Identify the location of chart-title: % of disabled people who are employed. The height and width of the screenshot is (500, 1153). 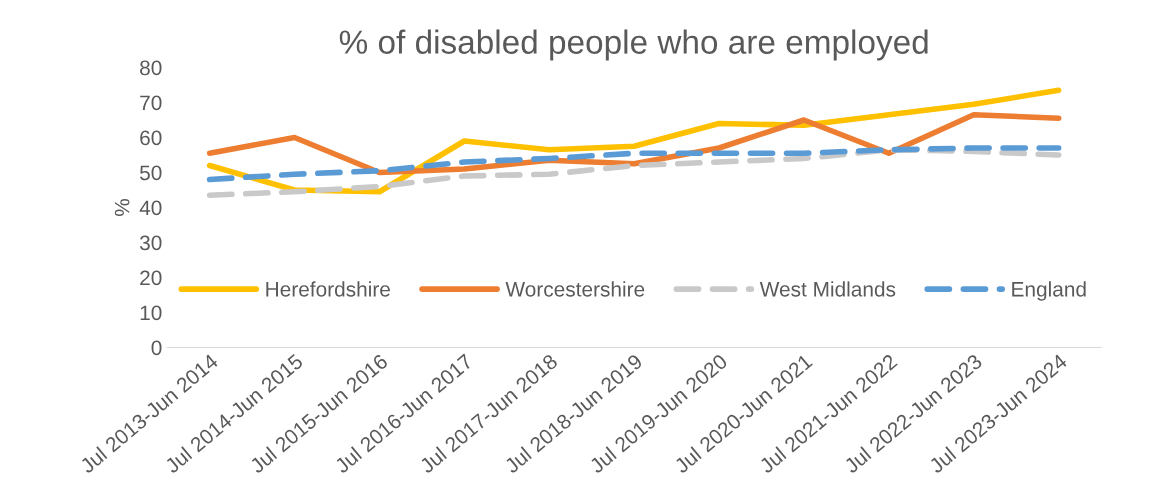
(633, 45).